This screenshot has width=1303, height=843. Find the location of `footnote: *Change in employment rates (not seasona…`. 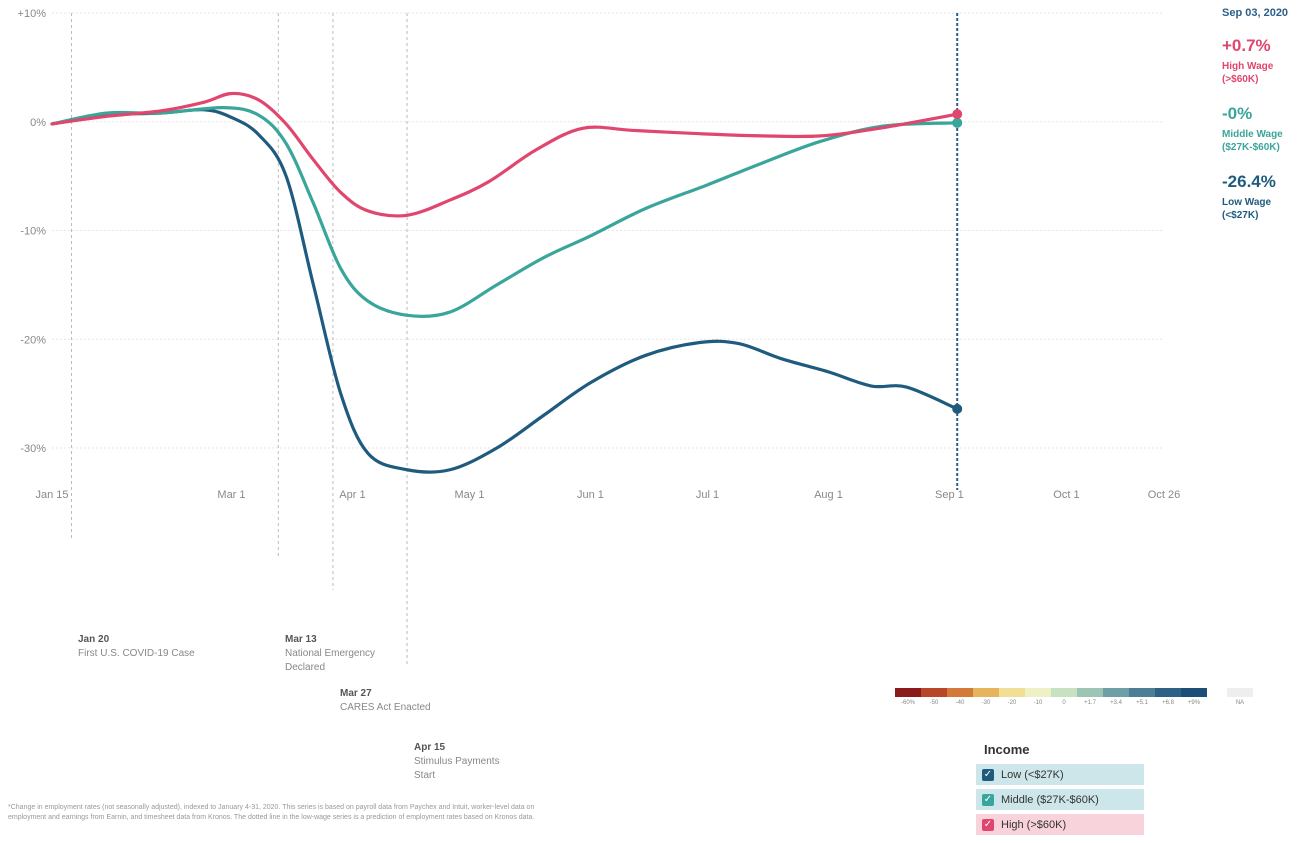

footnote: *Change in employment rates (not seasona… is located at coordinates (271, 812).